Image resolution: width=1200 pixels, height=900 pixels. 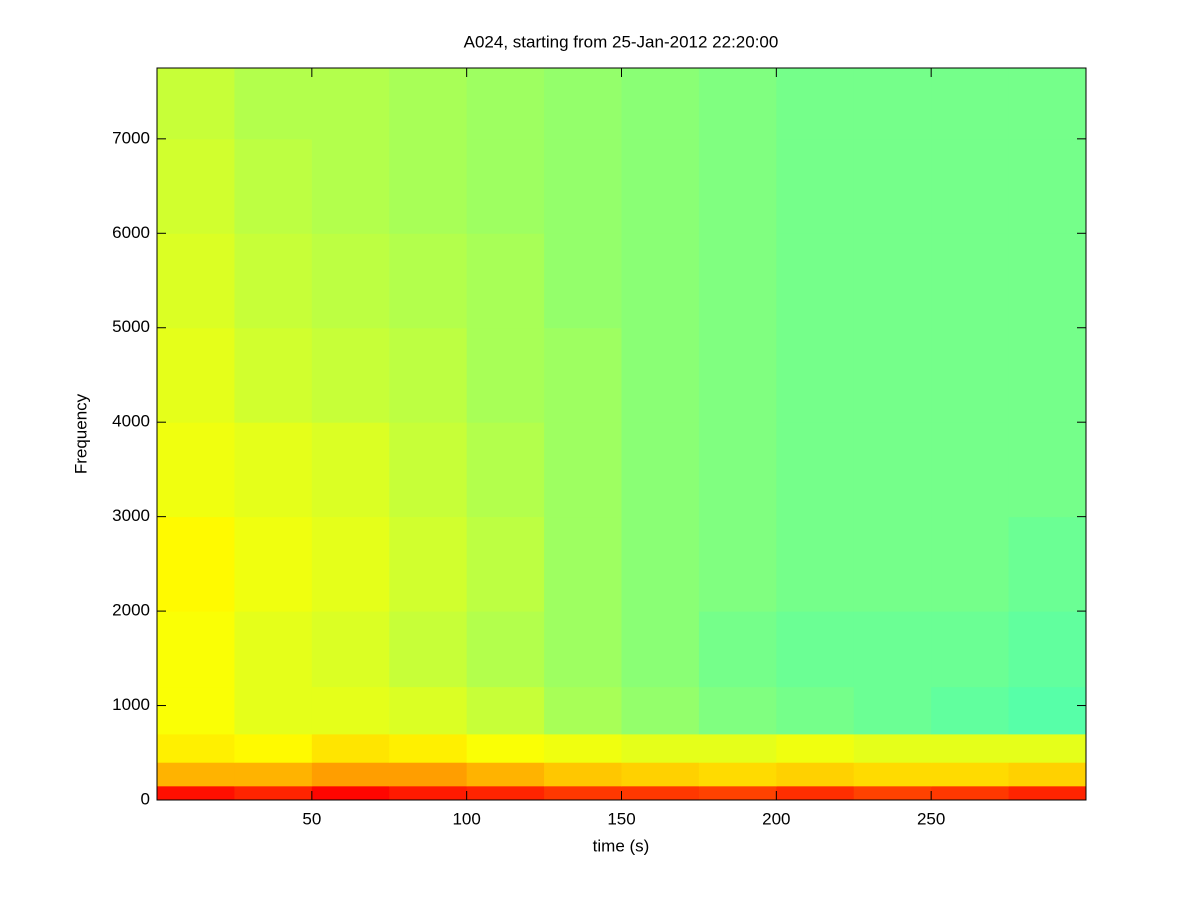 I want to click on y-tick-label: 2000, so click(x=131, y=610).